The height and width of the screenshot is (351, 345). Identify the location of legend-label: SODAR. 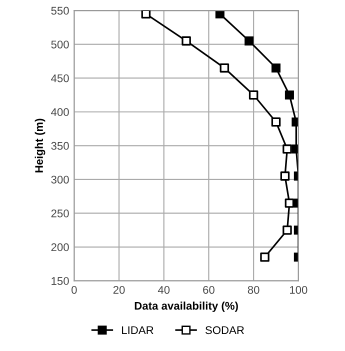
(224, 330).